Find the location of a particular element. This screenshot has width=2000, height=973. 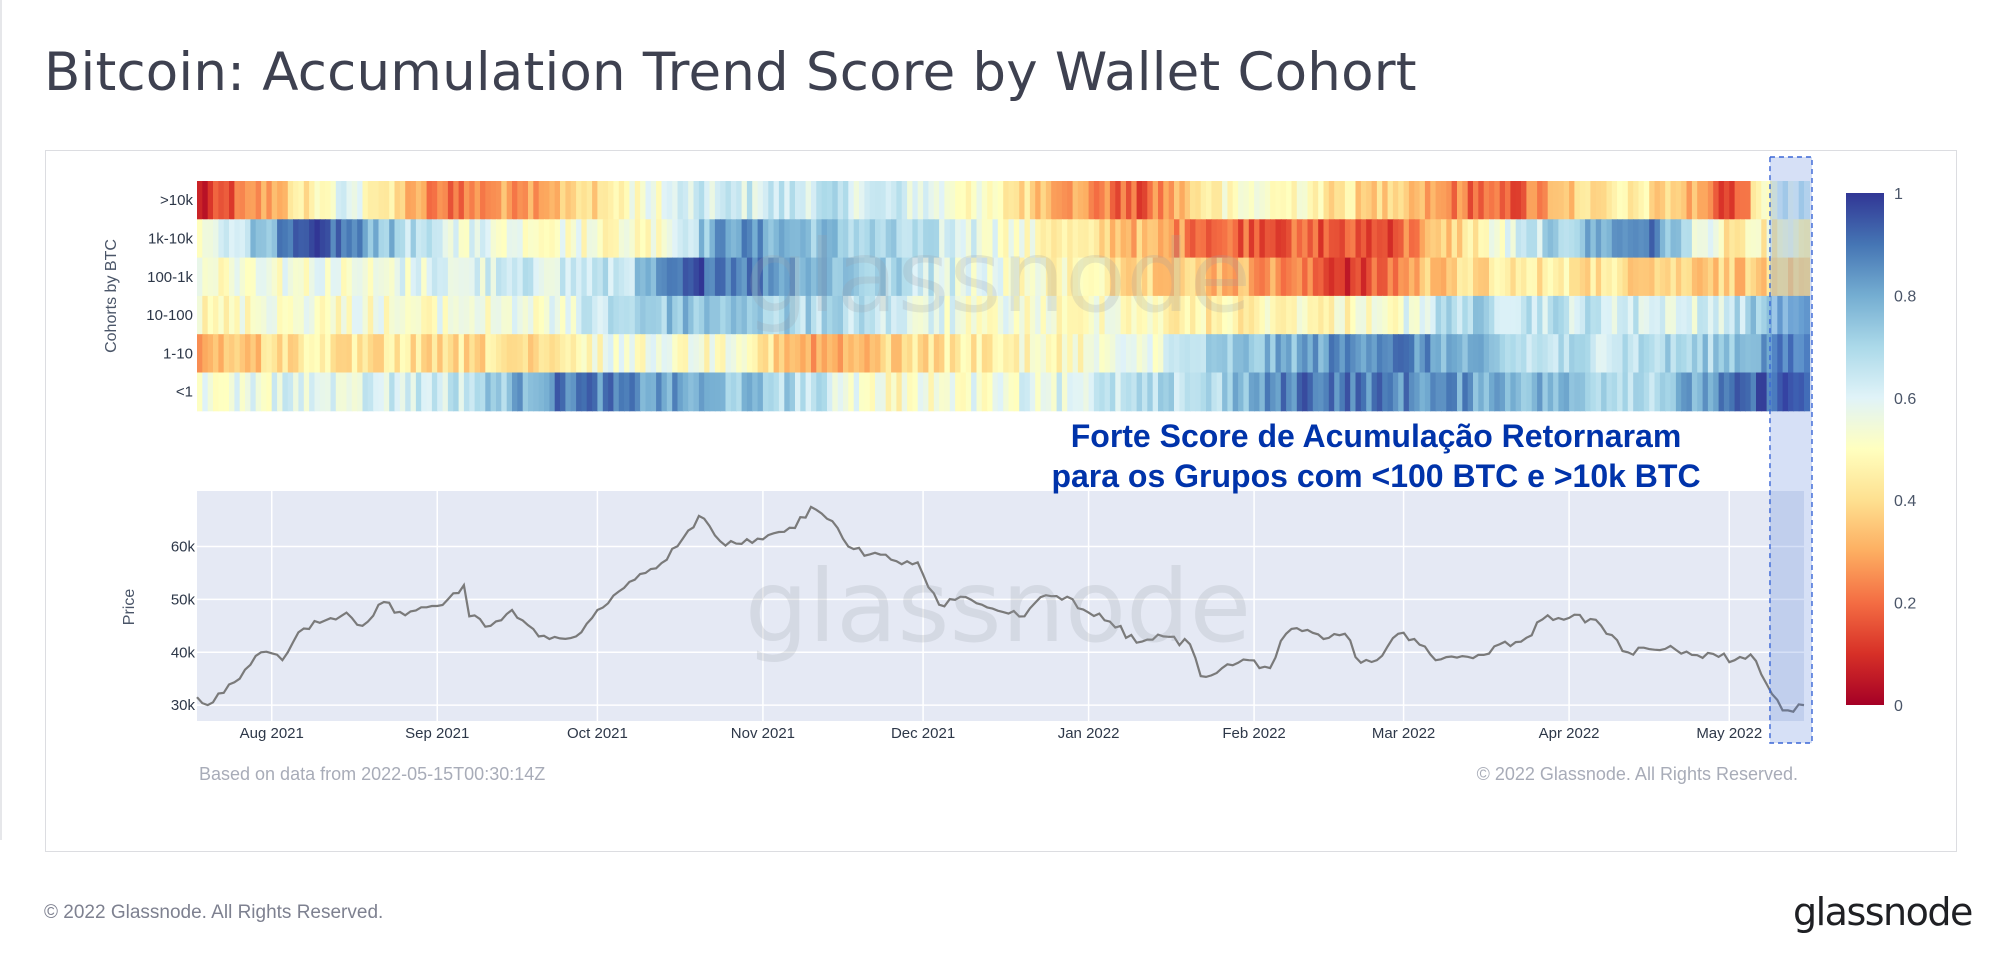

price-x-tick: Feb 2022 is located at coordinates (1253, 733).